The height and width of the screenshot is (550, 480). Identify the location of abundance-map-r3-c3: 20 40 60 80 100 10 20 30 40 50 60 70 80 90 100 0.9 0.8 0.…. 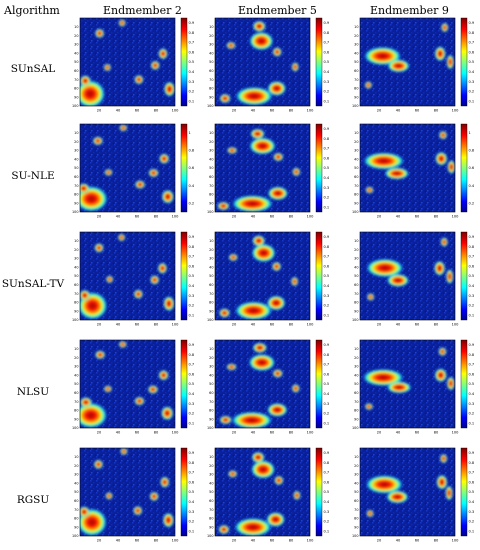
(413, 279).